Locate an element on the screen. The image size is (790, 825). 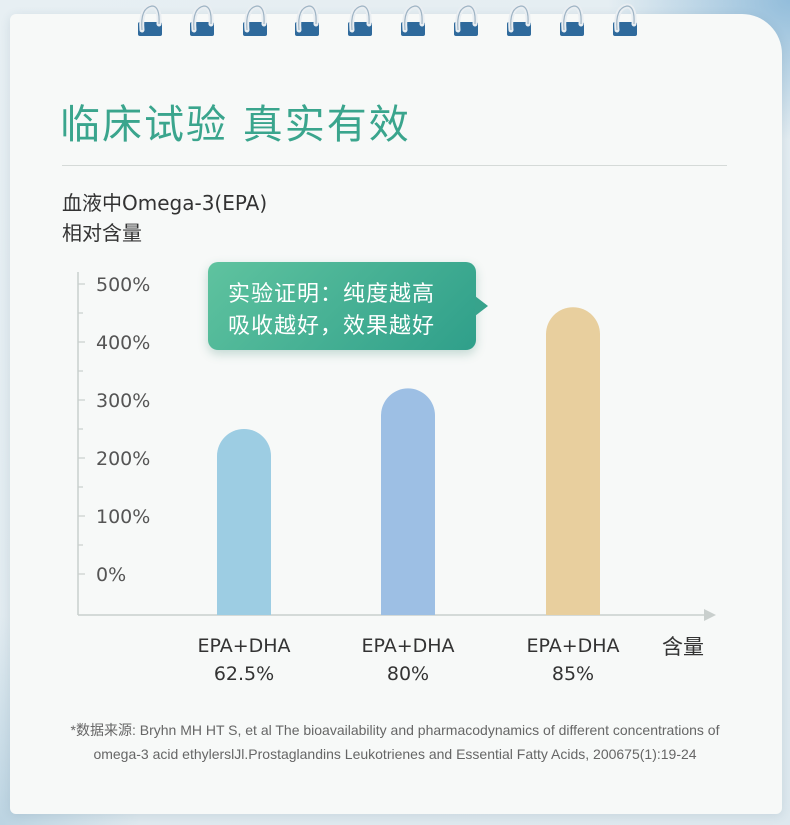
binder-rings is located at coordinates (387, 19).